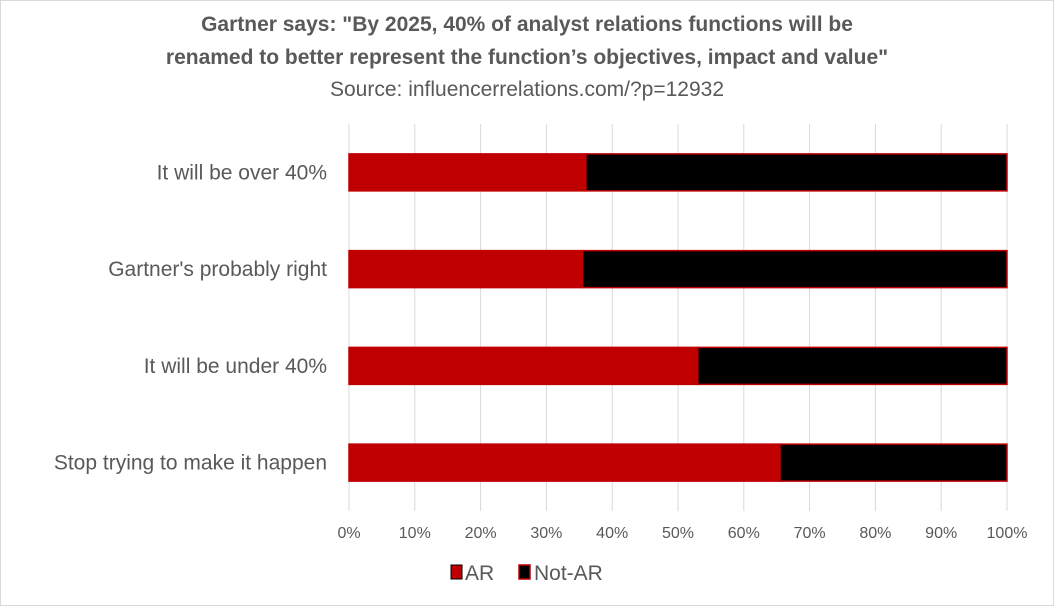  I want to click on x-tick-label: 20%, so click(481, 533).